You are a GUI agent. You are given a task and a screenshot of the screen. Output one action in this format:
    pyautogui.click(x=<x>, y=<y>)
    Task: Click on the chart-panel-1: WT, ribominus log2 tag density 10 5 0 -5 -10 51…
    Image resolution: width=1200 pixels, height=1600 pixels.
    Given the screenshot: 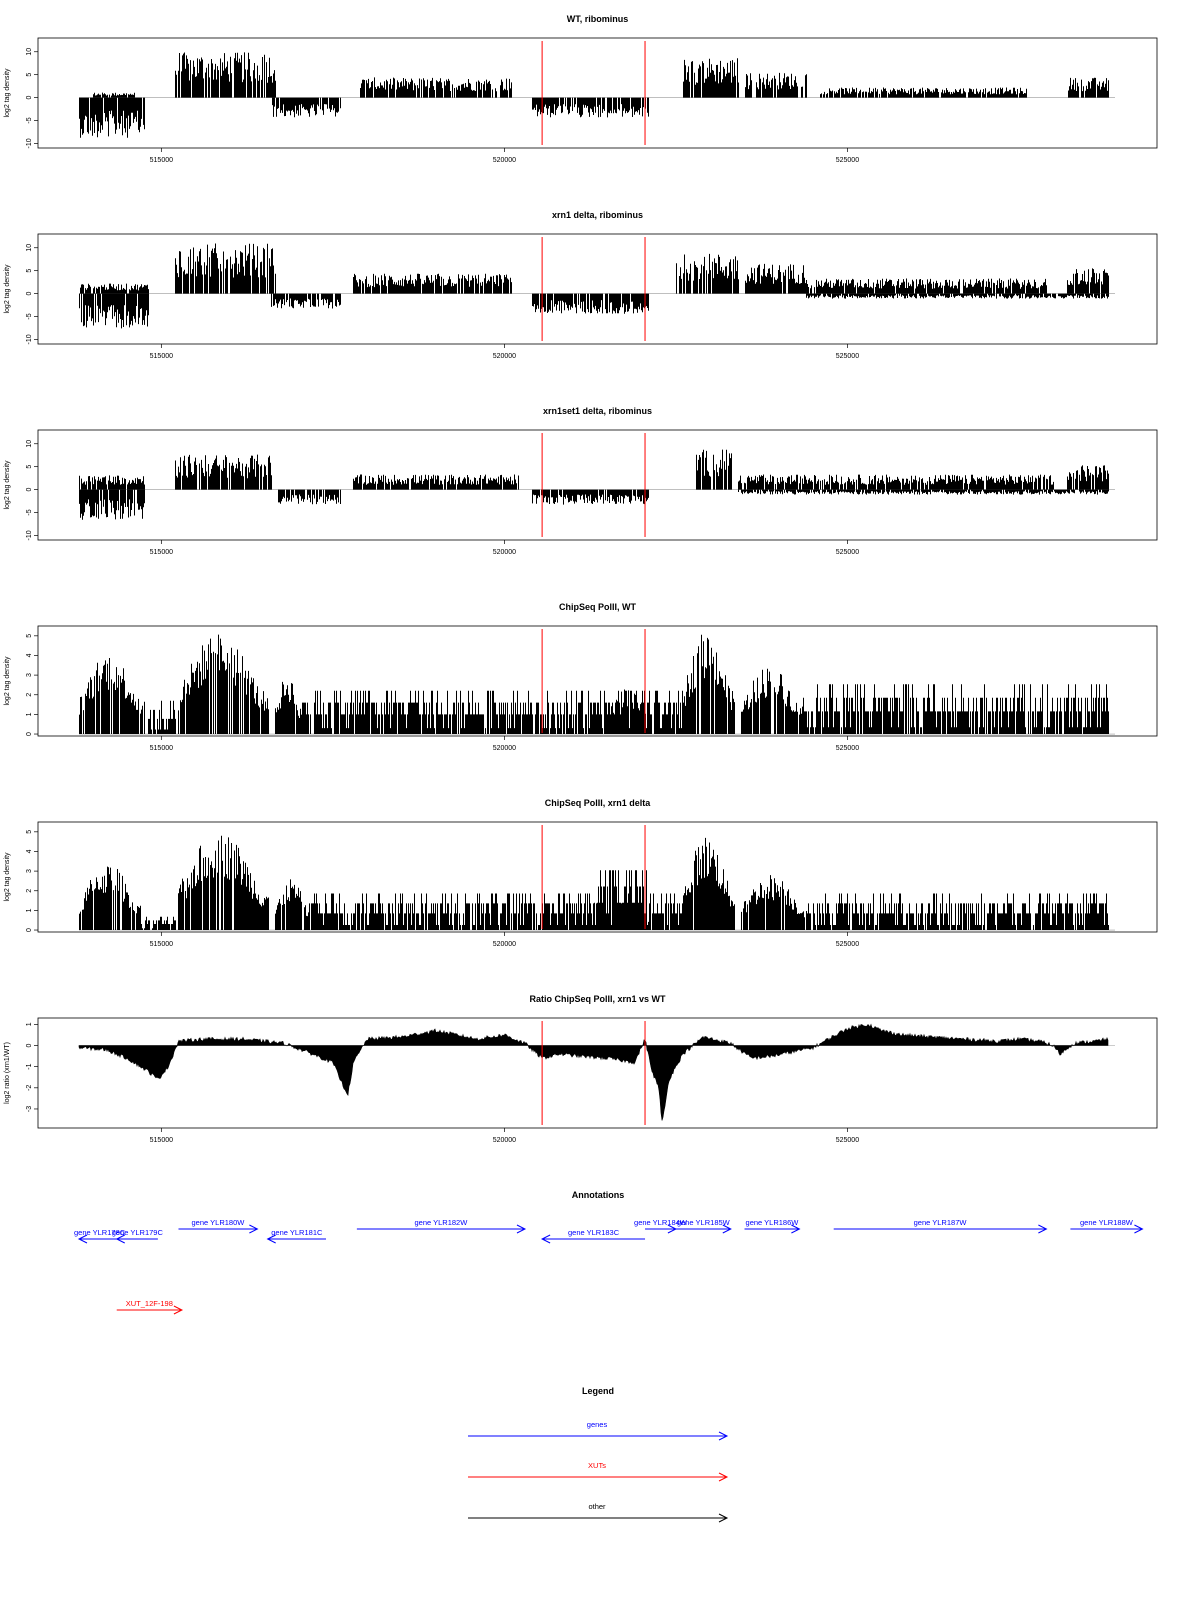 What is the action you would take?
    pyautogui.click(x=581, y=89)
    